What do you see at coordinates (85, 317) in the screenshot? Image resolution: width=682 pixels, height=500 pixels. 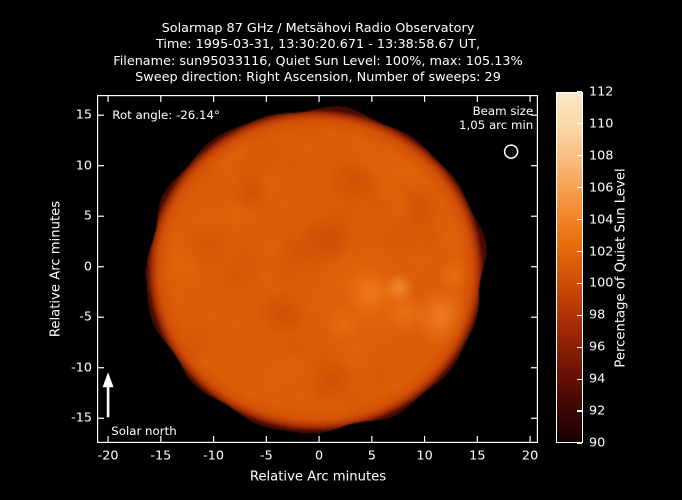 I see `y-tick-label: -5` at bounding box center [85, 317].